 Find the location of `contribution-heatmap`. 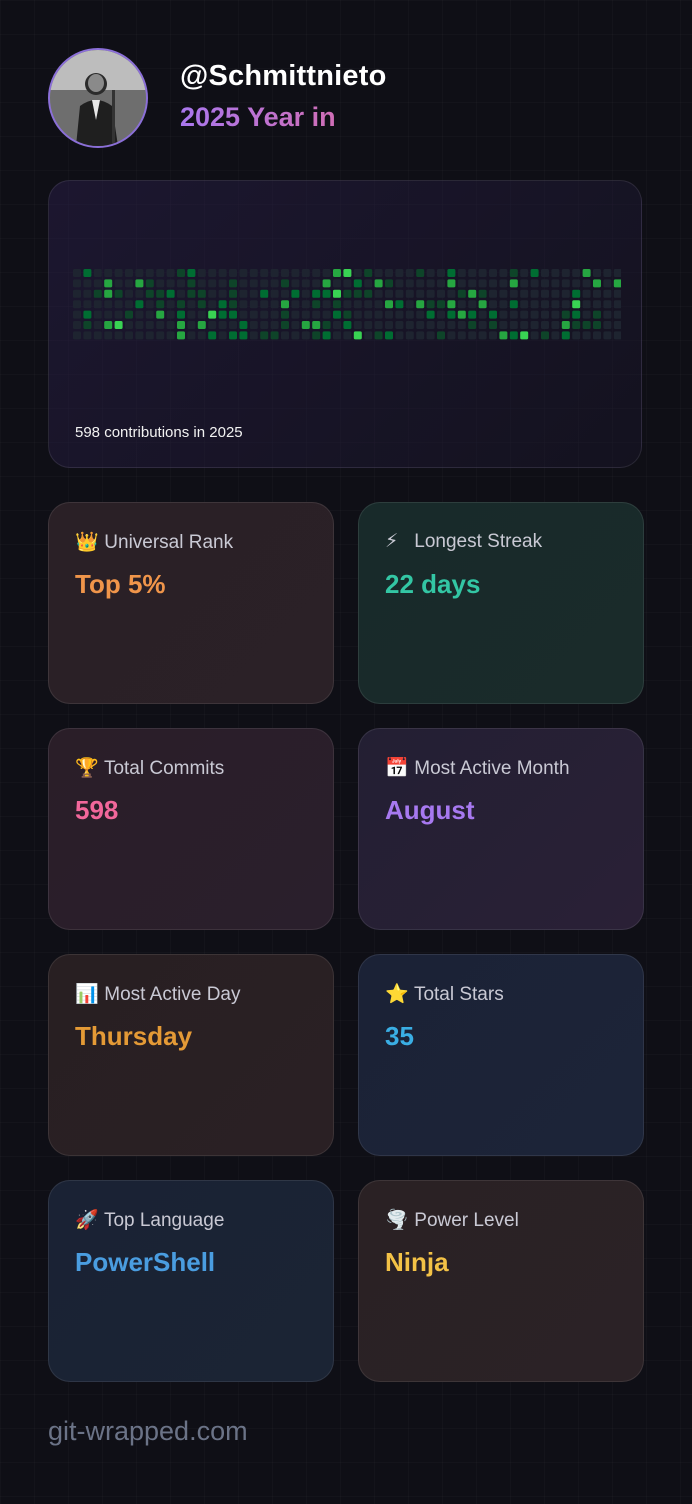

contribution-heatmap is located at coordinates (347, 304).